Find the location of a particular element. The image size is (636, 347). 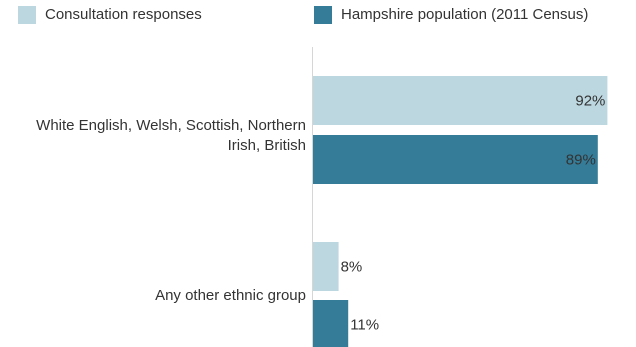

bar-other-ethnic-group-population is located at coordinates (331, 323).